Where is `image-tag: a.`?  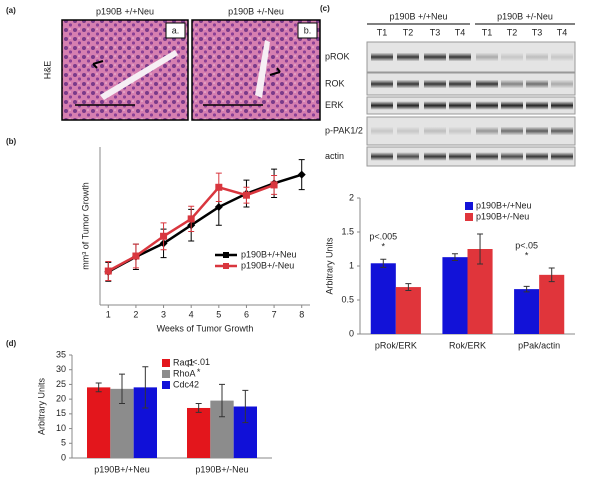
image-tag: a. is located at coordinates (176, 30).